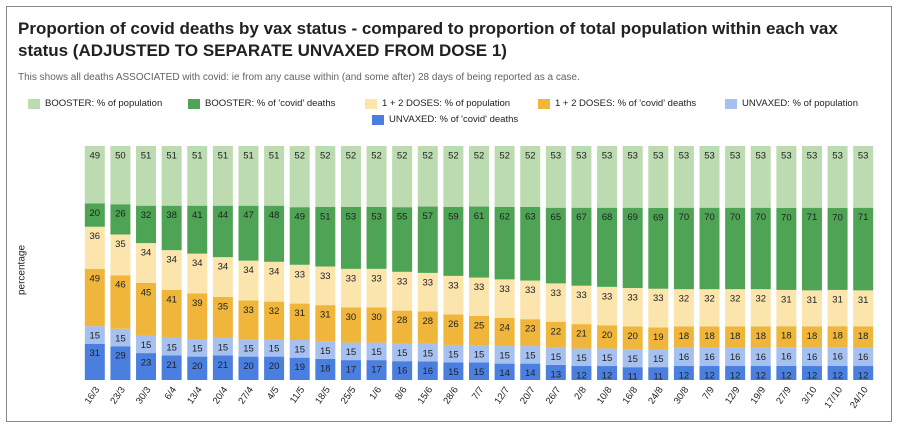 The image size is (900, 430). Describe the element at coordinates (351, 317) in the screenshot. I see `data-label: 30` at that location.